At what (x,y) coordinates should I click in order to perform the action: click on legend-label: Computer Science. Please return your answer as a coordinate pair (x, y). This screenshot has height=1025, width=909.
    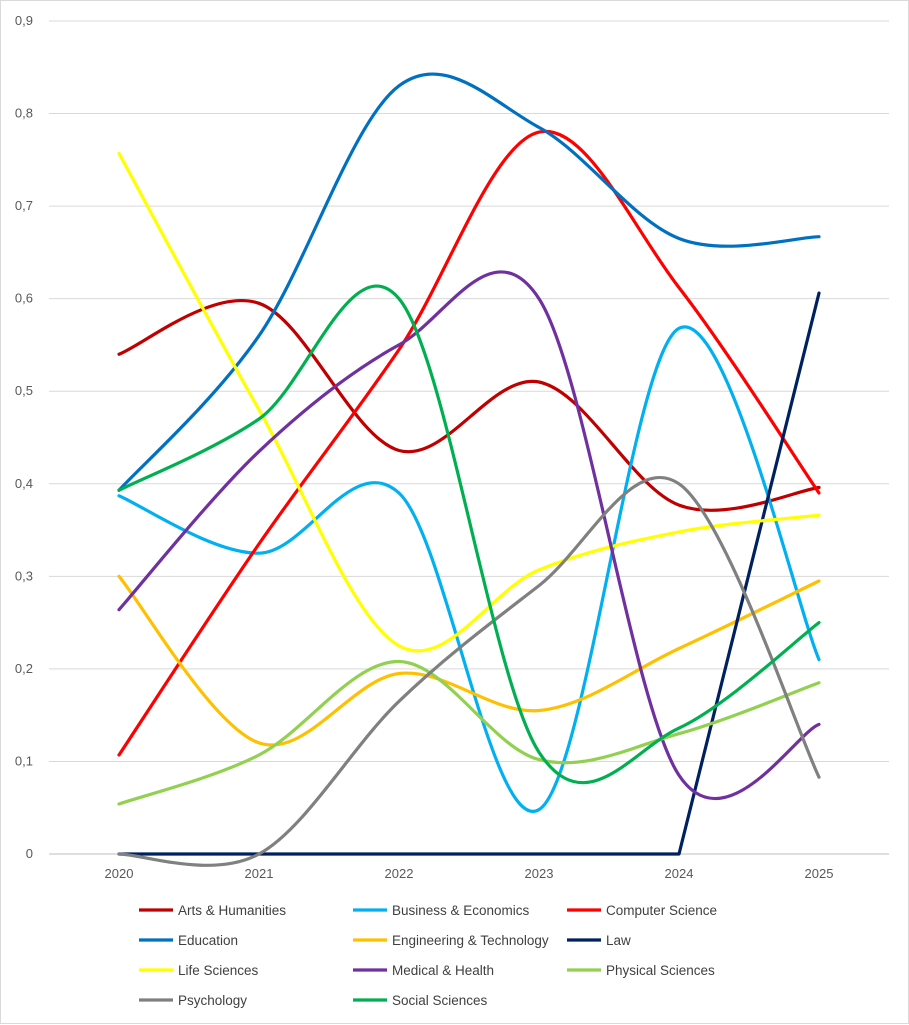
    Looking at the image, I should click on (661, 910).